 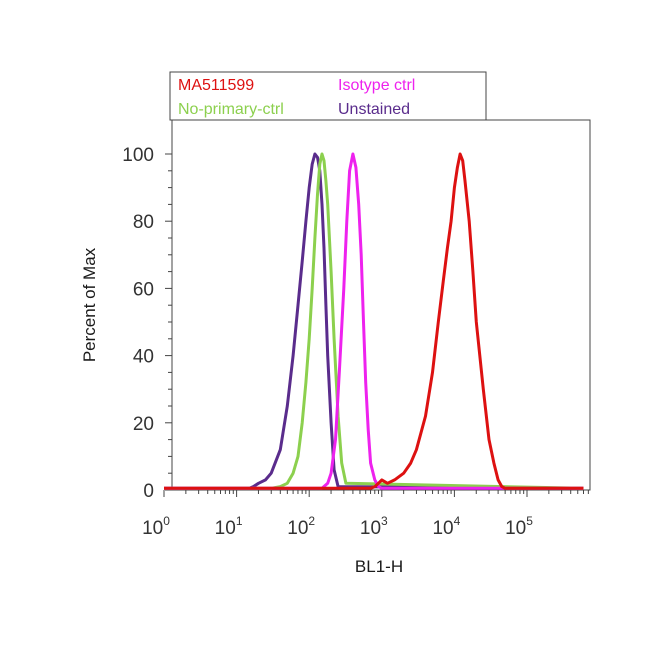 What do you see at coordinates (231, 109) in the screenshot?
I see `legend-item-no-primary-ctrl: No-primary-ctrl` at bounding box center [231, 109].